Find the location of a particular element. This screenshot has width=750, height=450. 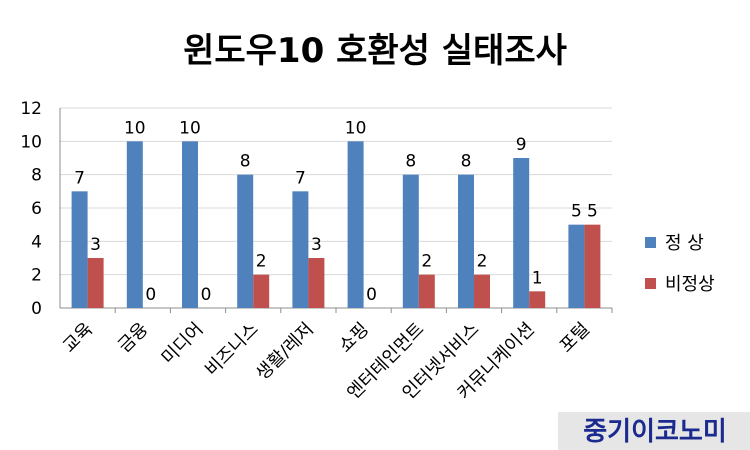

x-tick-label: 교육 is located at coordinates (78, 338).